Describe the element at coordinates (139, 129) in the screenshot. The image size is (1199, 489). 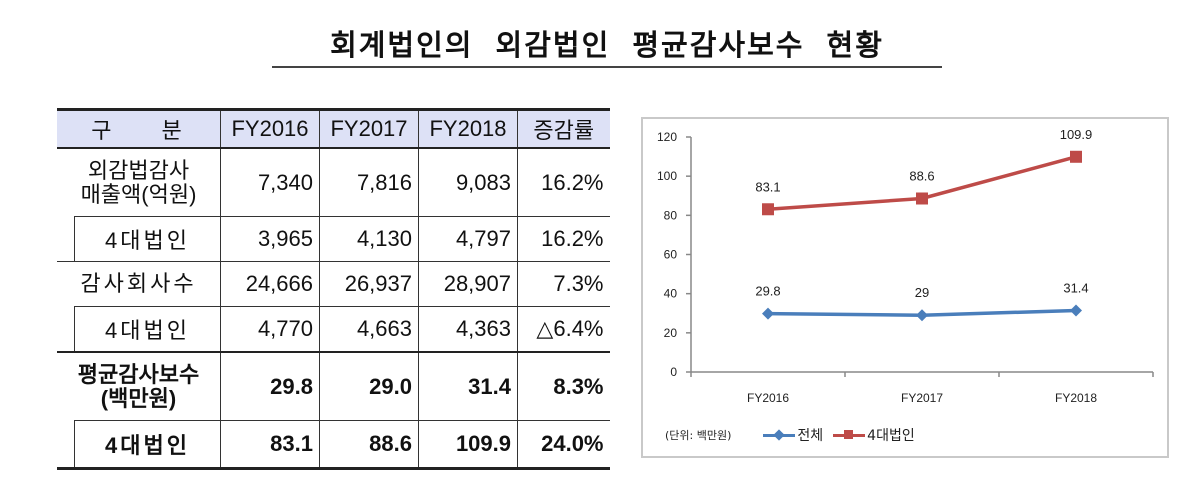
I see `header-category: 구 분` at that location.